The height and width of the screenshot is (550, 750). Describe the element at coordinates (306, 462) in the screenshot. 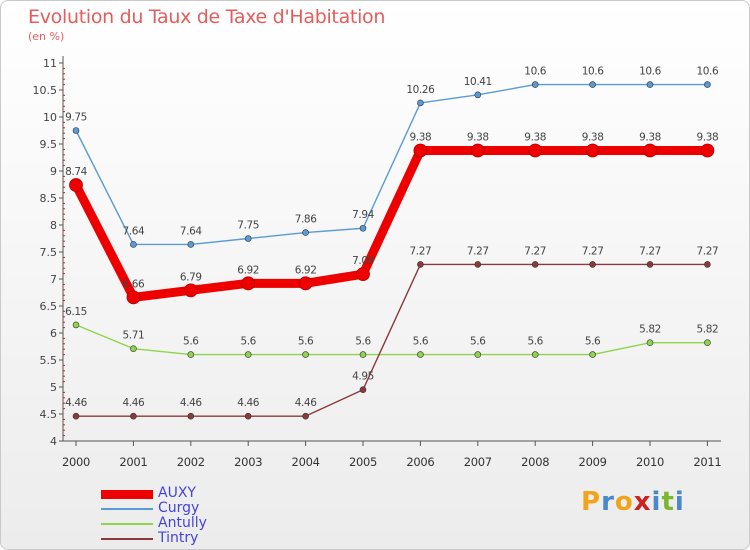

I see `x-tick-label: 2004` at that location.